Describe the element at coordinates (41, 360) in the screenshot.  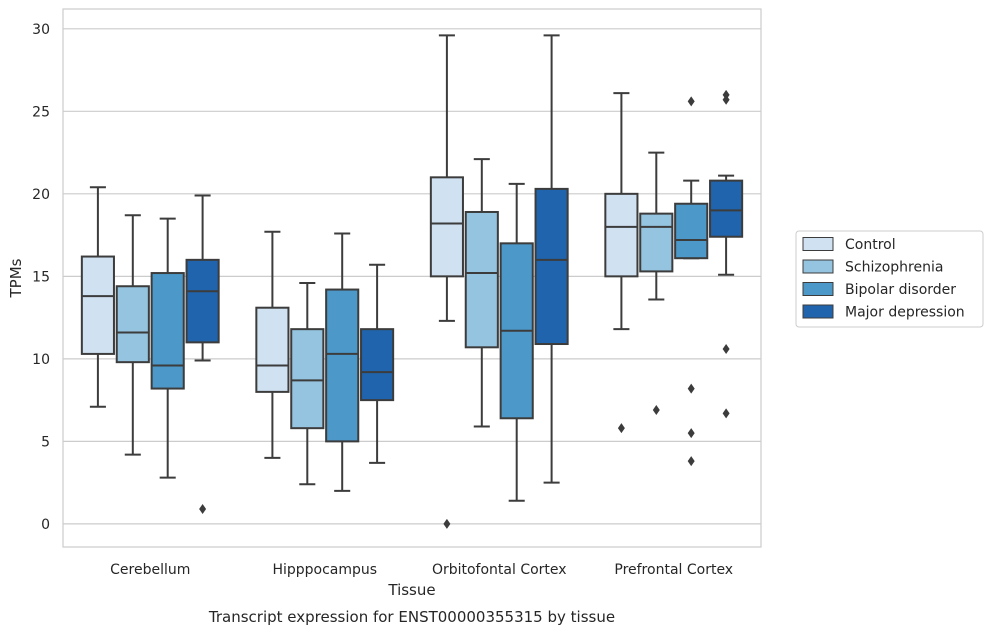
I see `y-tick-label: 10` at that location.